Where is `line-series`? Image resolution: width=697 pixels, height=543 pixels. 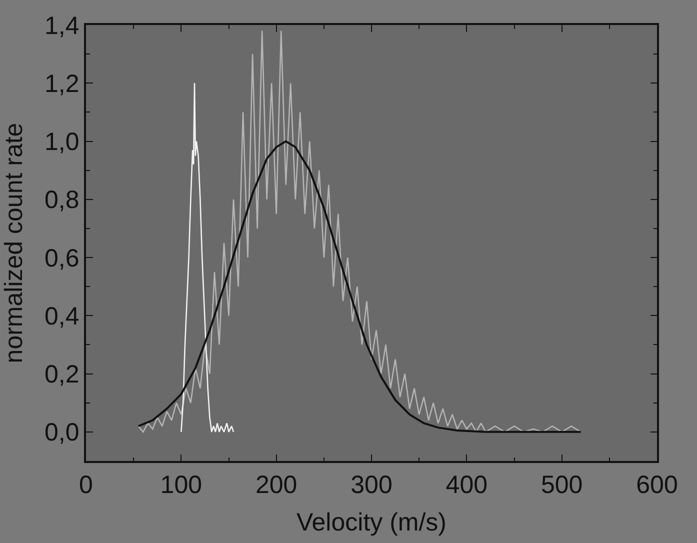 line-series is located at coordinates (207, 257).